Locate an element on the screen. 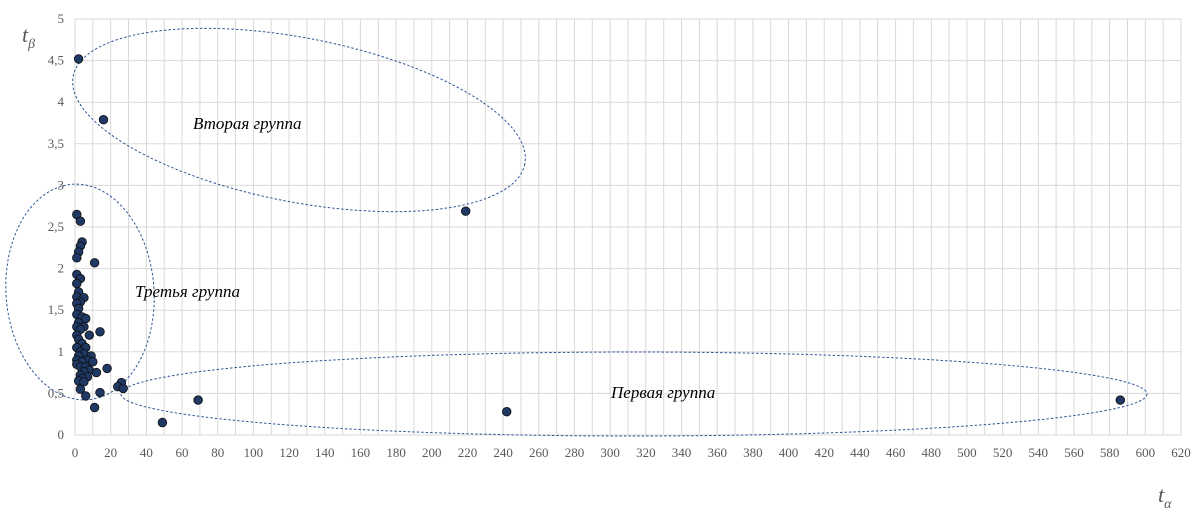 Image resolution: width=1192 pixels, height=513 pixels. x-tick-label: 620 is located at coordinates (1181, 452).